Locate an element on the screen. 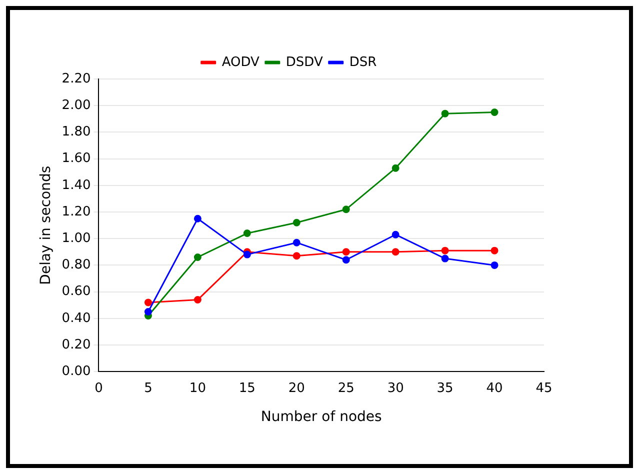 Image resolution: width=639 pixels, height=474 pixels. x-axis-title: Number of nodes is located at coordinates (321, 417).